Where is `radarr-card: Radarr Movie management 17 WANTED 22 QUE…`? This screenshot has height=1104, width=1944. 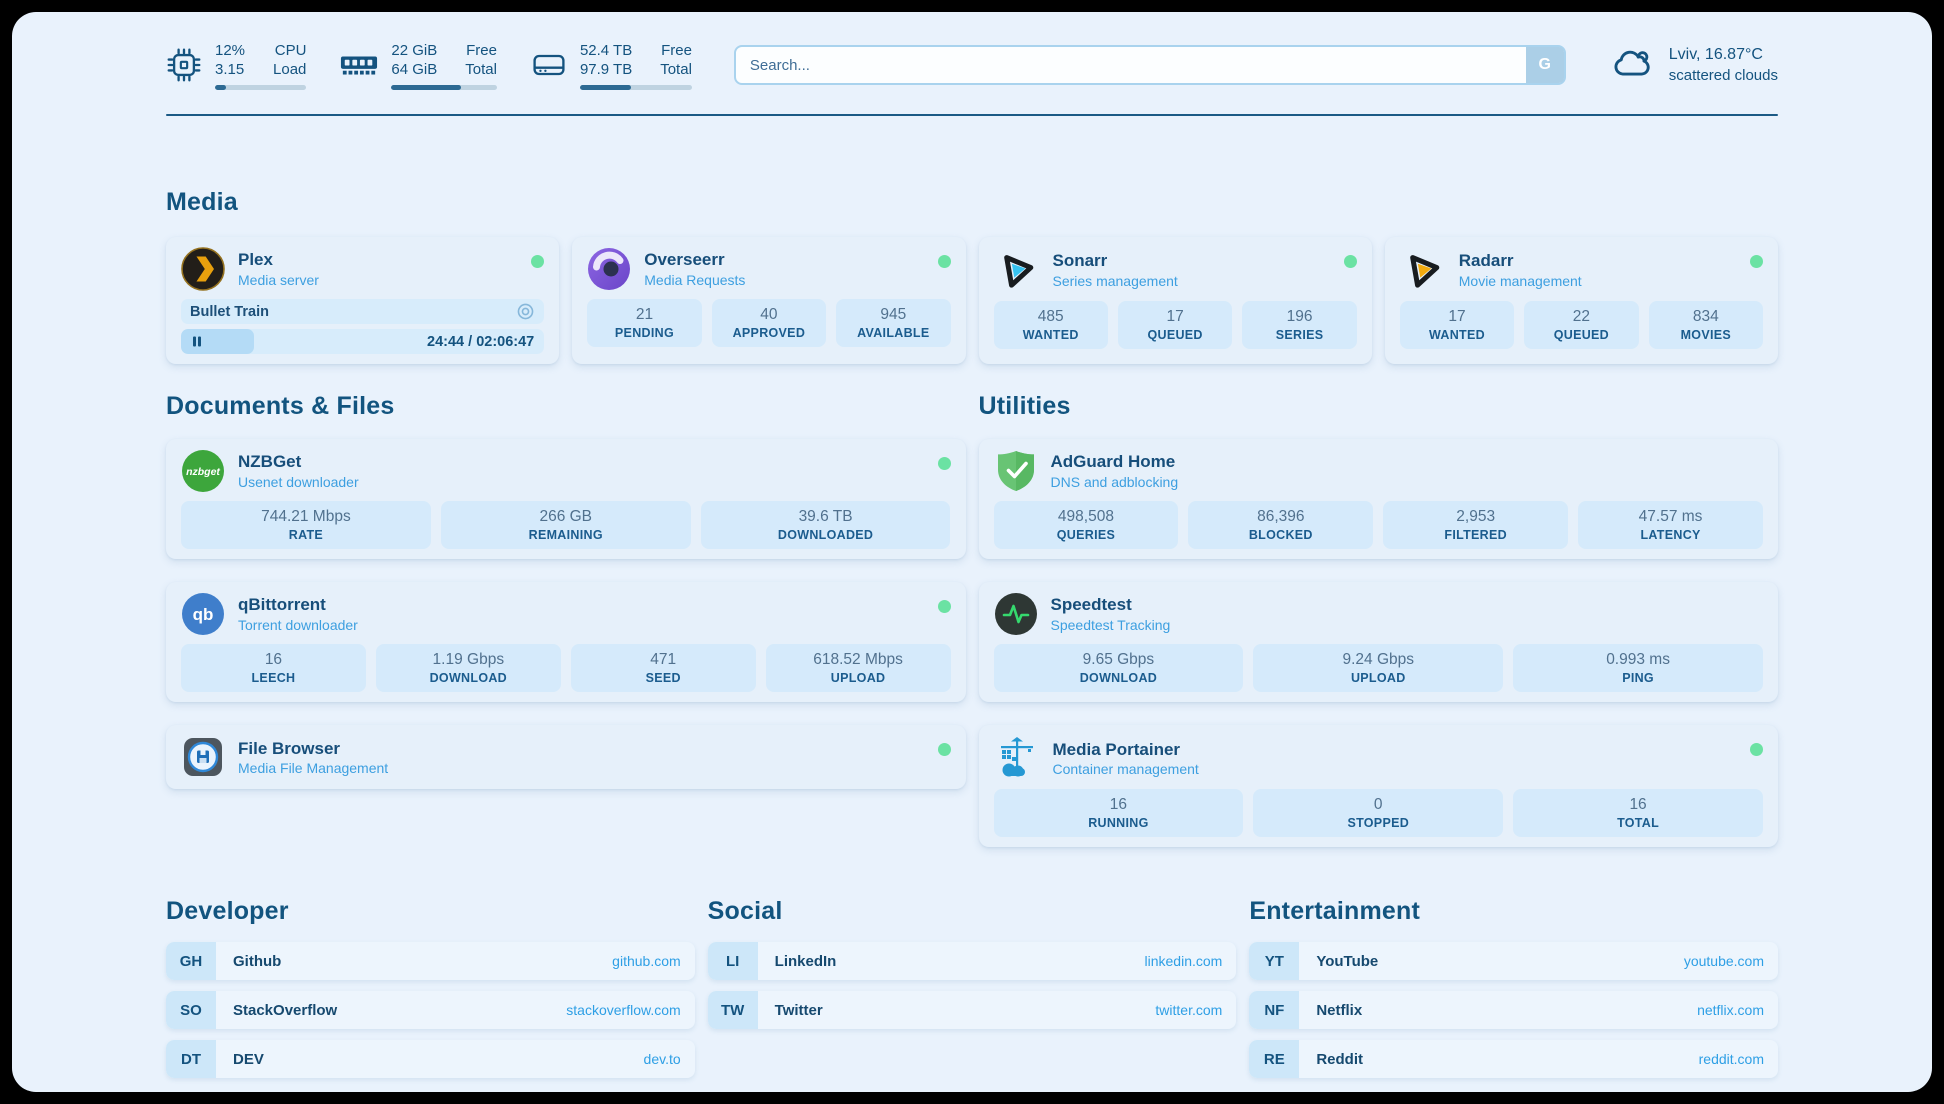 radarr-card: Radarr Movie management 17 WANTED 22 QUE… is located at coordinates (1581, 300).